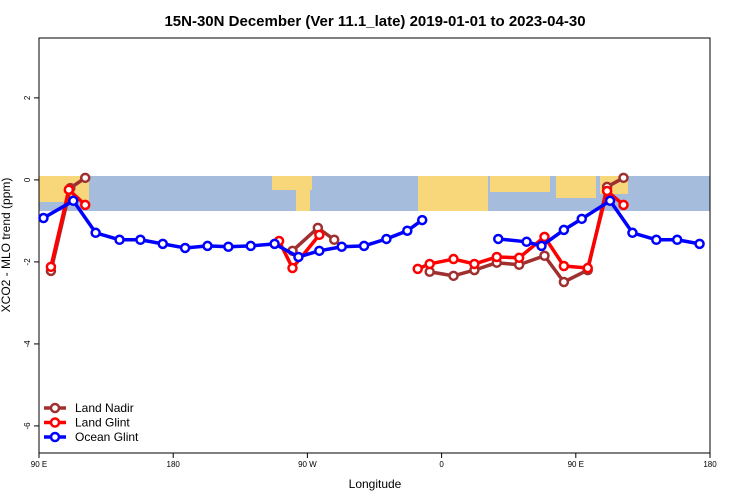 Image resolution: width=750 pixels, height=500 pixels. What do you see at coordinates (27, 426) in the screenshot?
I see `y-tick-label: -6` at bounding box center [27, 426].